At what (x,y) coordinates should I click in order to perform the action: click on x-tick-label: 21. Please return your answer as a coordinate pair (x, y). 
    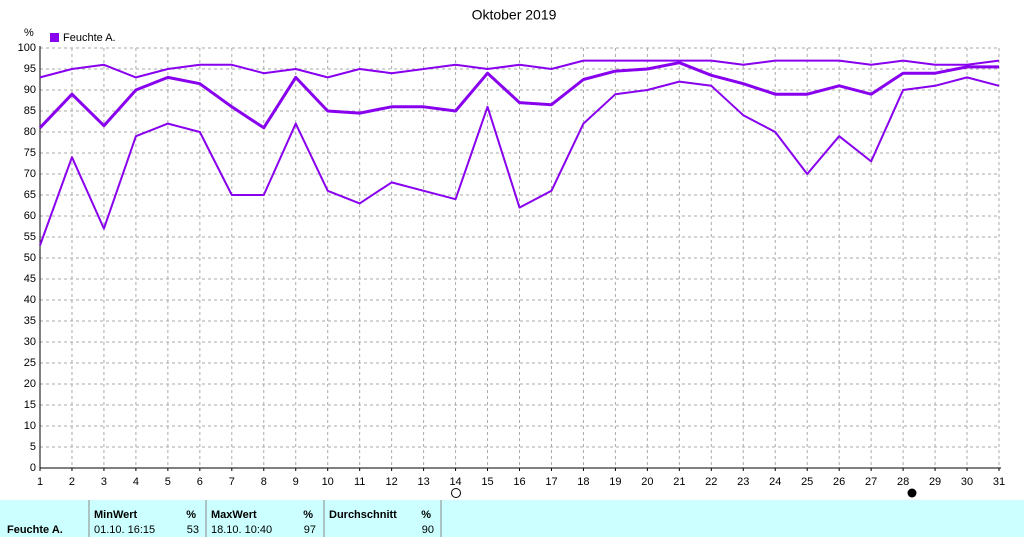
    Looking at the image, I should click on (679, 482).